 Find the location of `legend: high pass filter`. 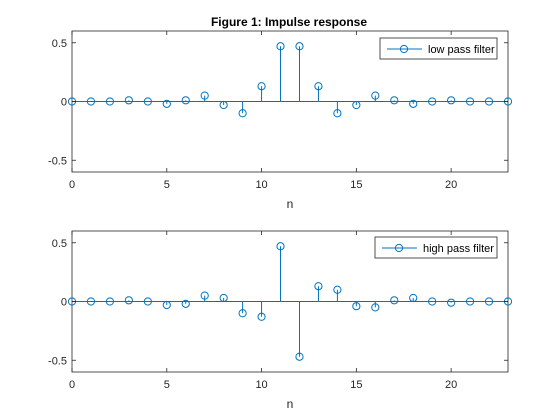

legend: high pass filter is located at coordinates (436, 247).